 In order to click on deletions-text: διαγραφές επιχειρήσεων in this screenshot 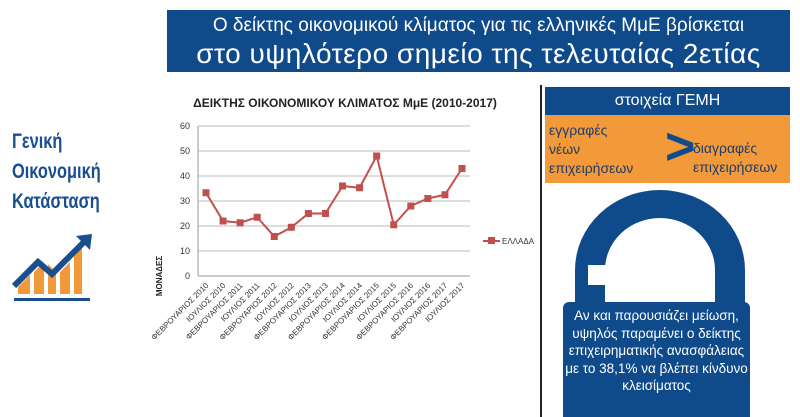, I will do `click(735, 158)`.